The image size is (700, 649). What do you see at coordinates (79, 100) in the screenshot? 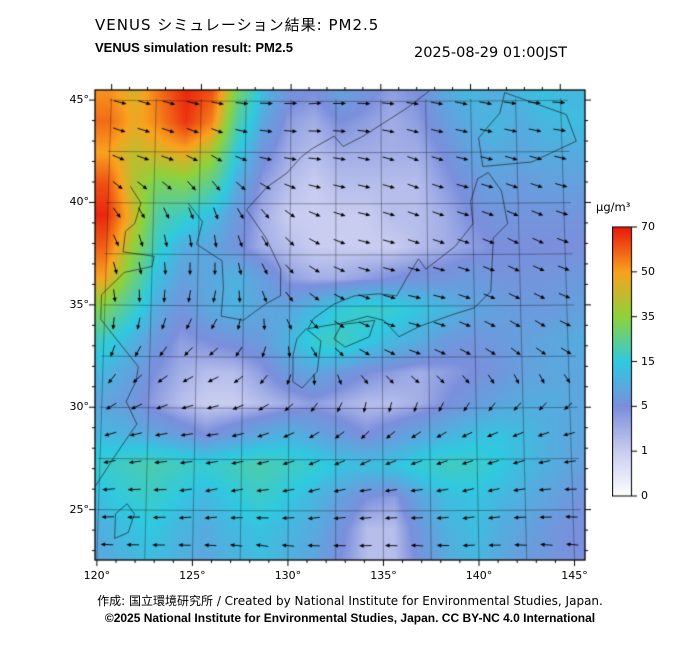
I see `lat-tick-label: 45°` at bounding box center [79, 100].